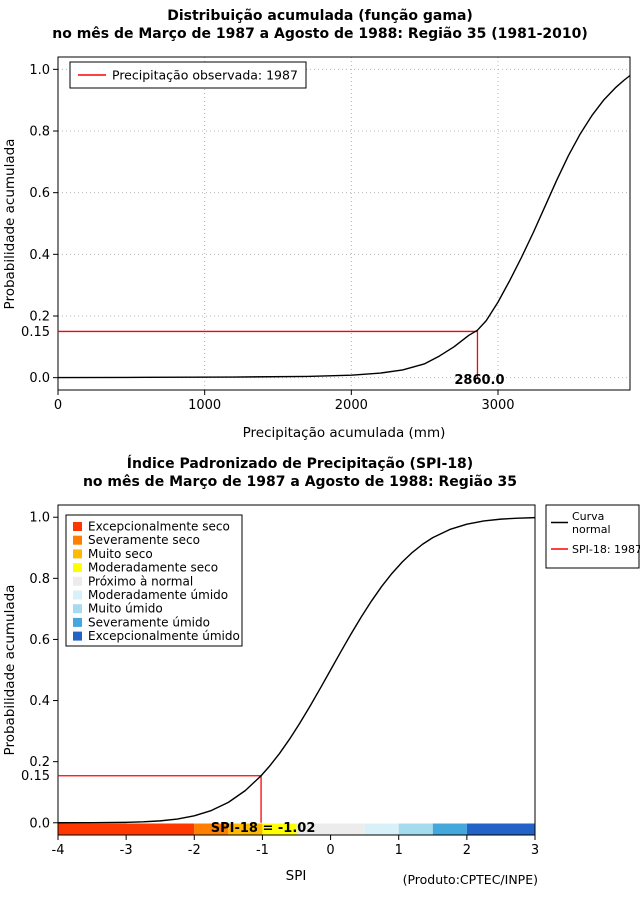 The image size is (640, 900). I want to click on category-label: Excepcionalmente seco, so click(159, 527).